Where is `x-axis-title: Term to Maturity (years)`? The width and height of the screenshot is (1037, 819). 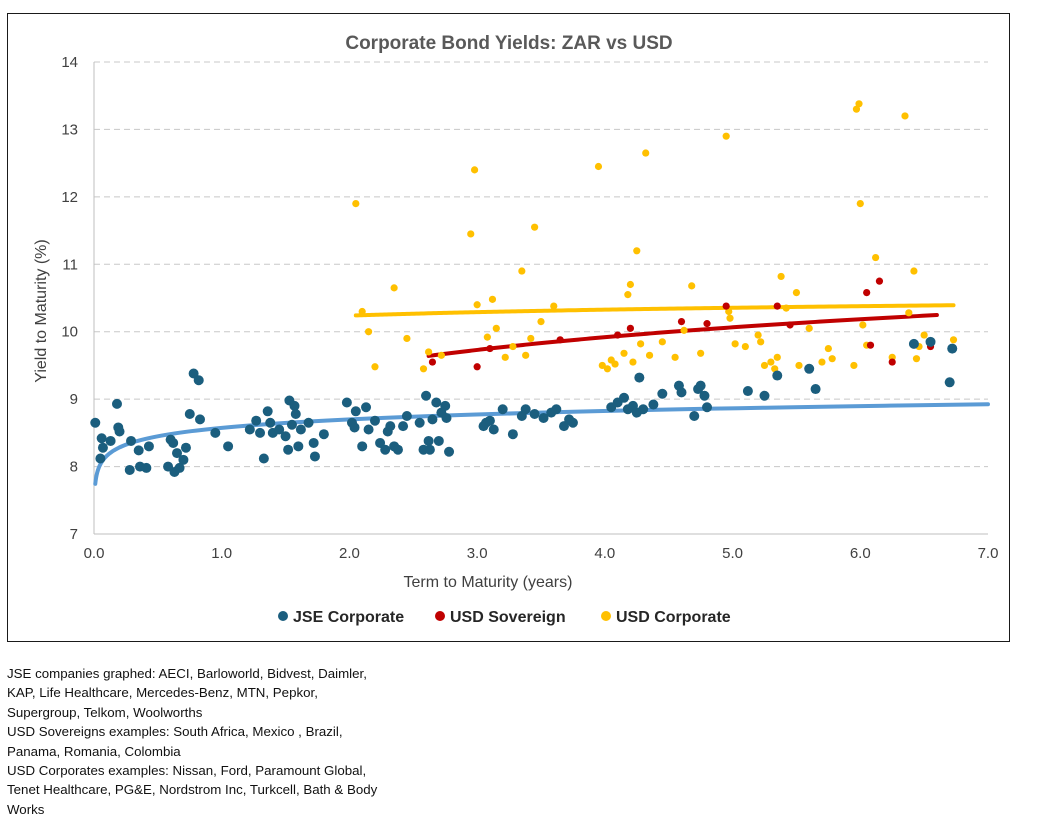 x-axis-title: Term to Maturity (years) is located at coordinates (488, 582).